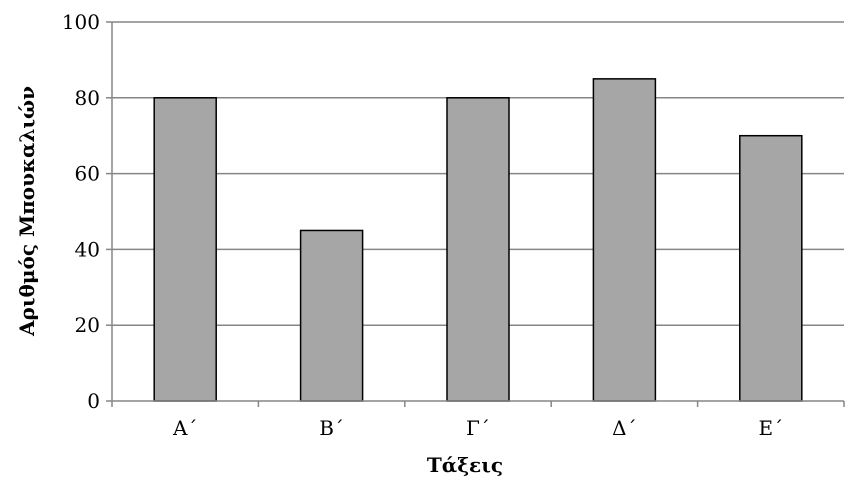 This screenshot has height=487, width=858. Describe the element at coordinates (87, 325) in the screenshot. I see `y-tick-label: 20` at that location.